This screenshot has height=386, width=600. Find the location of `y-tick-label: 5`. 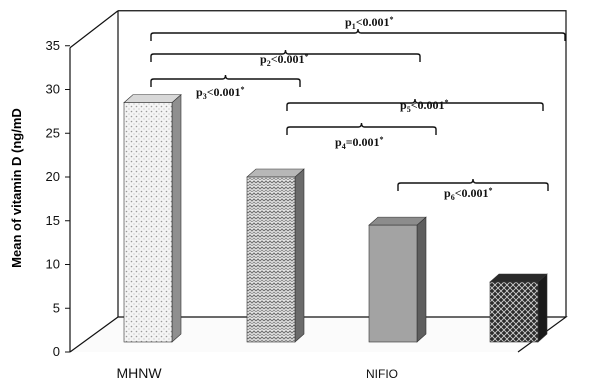

y-tick-label: 5 is located at coordinates (56, 307).